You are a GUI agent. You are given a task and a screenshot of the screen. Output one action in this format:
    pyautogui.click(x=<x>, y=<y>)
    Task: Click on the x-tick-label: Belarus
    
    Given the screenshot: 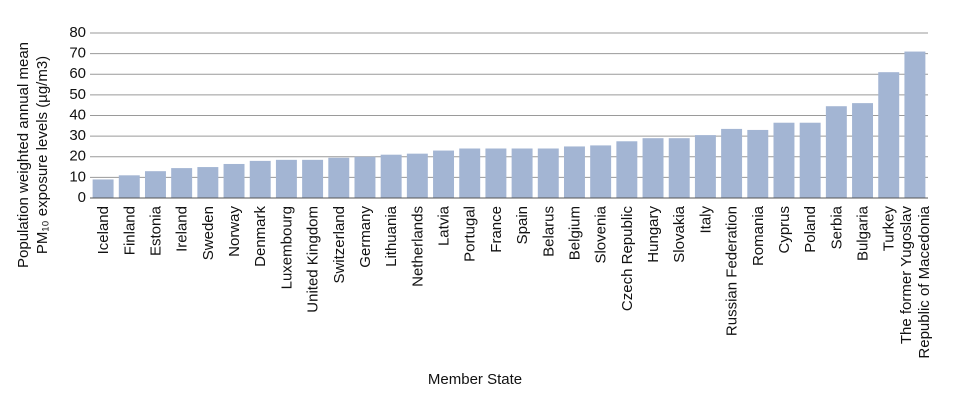 What is the action you would take?
    pyautogui.click(x=548, y=231)
    